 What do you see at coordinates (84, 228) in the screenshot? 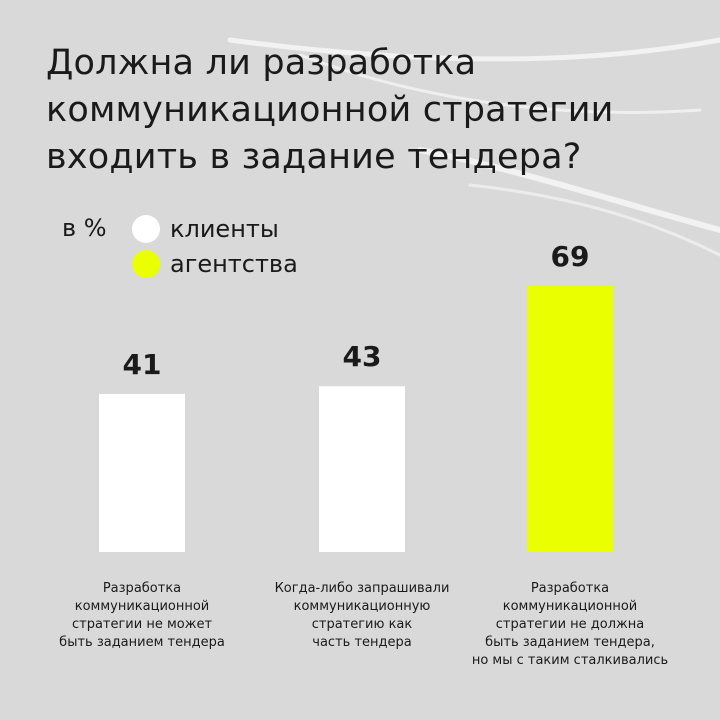
I see `unit-label: в %` at bounding box center [84, 228].